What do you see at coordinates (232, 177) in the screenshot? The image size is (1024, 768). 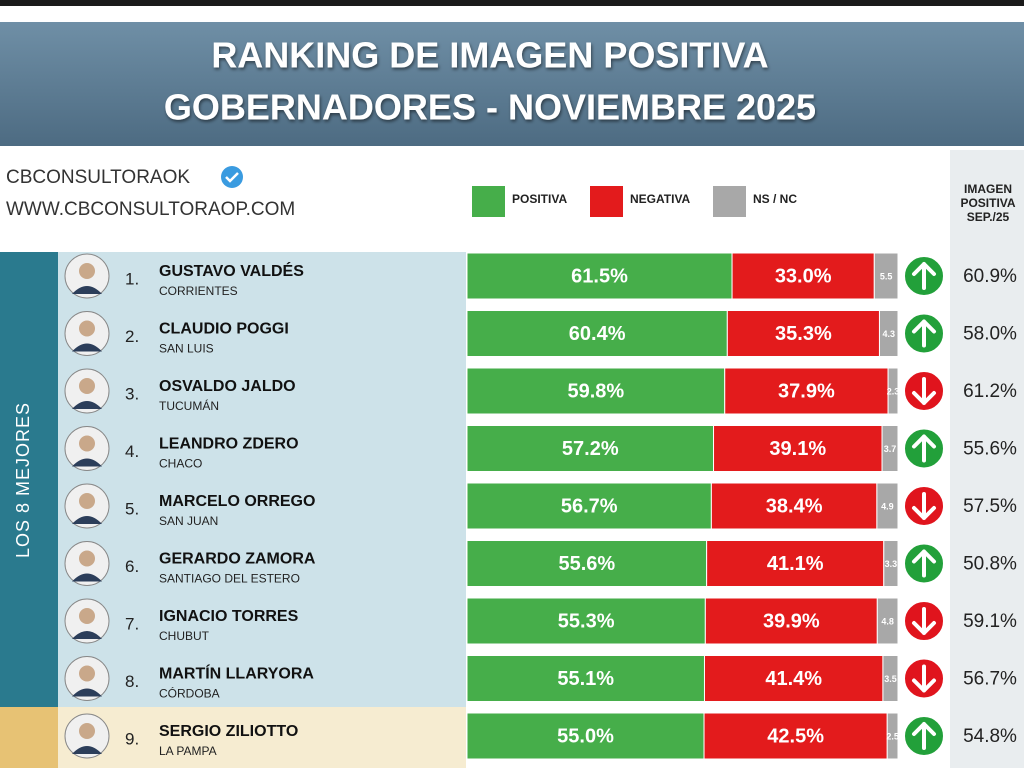 I see `verified-badge` at bounding box center [232, 177].